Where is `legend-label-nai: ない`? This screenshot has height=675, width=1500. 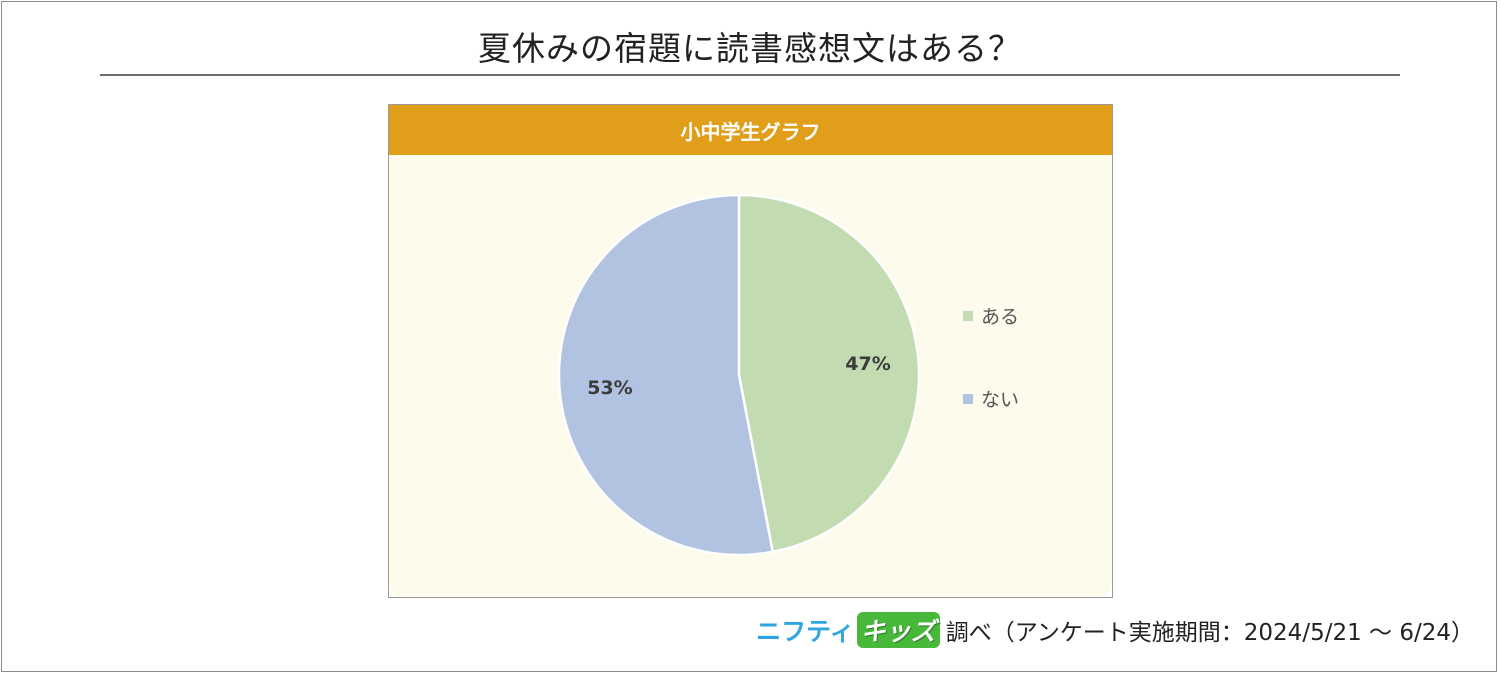 legend-label-nai: ない is located at coordinates (1000, 400).